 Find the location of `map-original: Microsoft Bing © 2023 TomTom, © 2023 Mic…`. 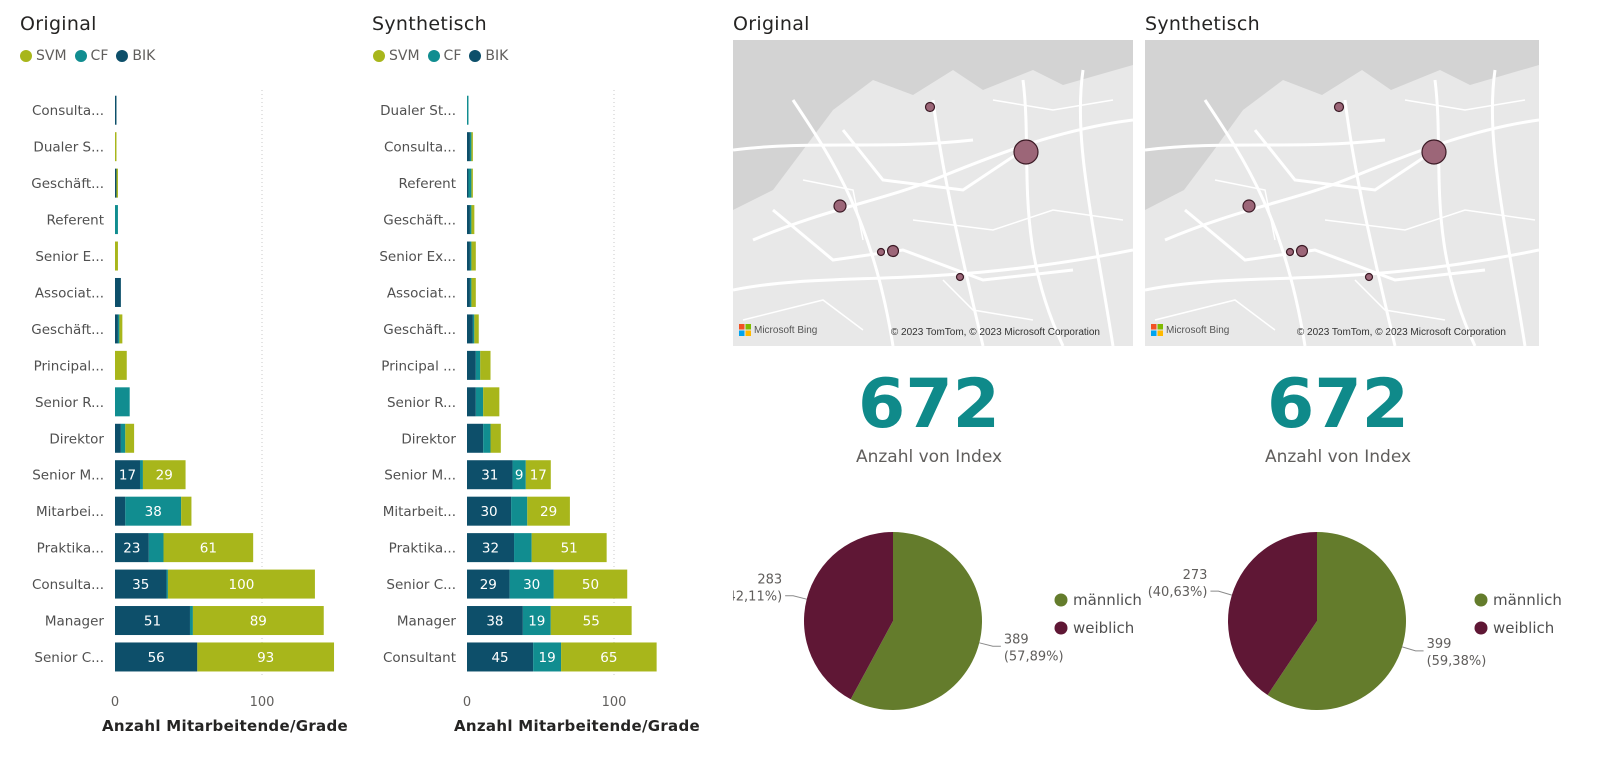

map-original: Microsoft Bing © 2023 TomTom, © 2023 Mic… is located at coordinates (933, 193).